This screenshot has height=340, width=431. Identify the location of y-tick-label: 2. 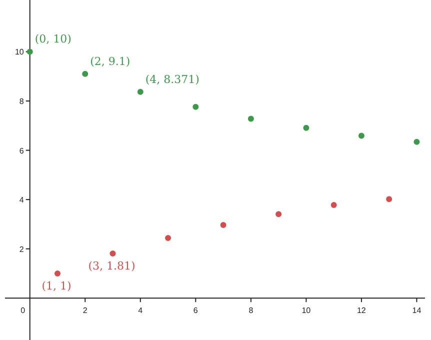
(21, 249).